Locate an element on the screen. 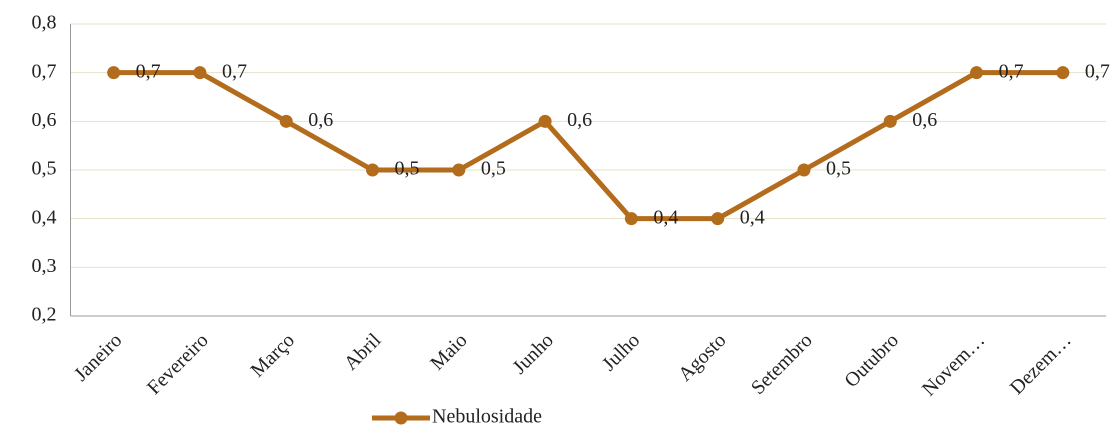 This screenshot has width=1120, height=432. y-tick-label: 0,8 is located at coordinates (44, 23).